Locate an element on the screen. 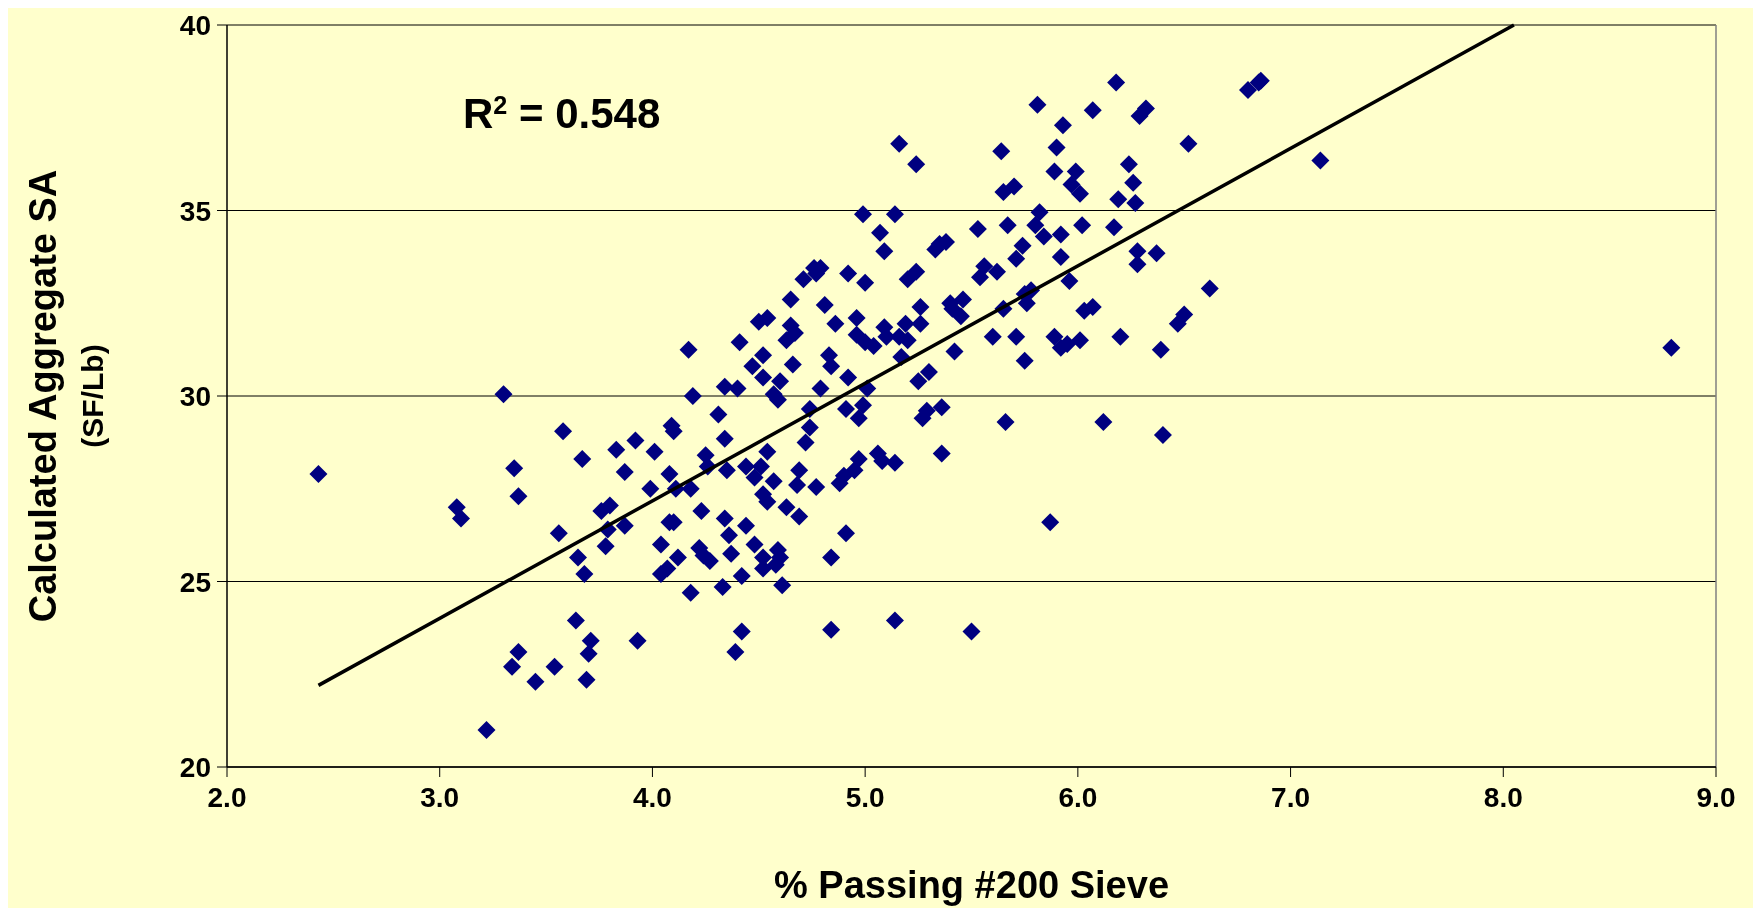 Image resolution: width=1761 pixels, height=922 pixels. y-tick-label: 30 is located at coordinates (195, 396).